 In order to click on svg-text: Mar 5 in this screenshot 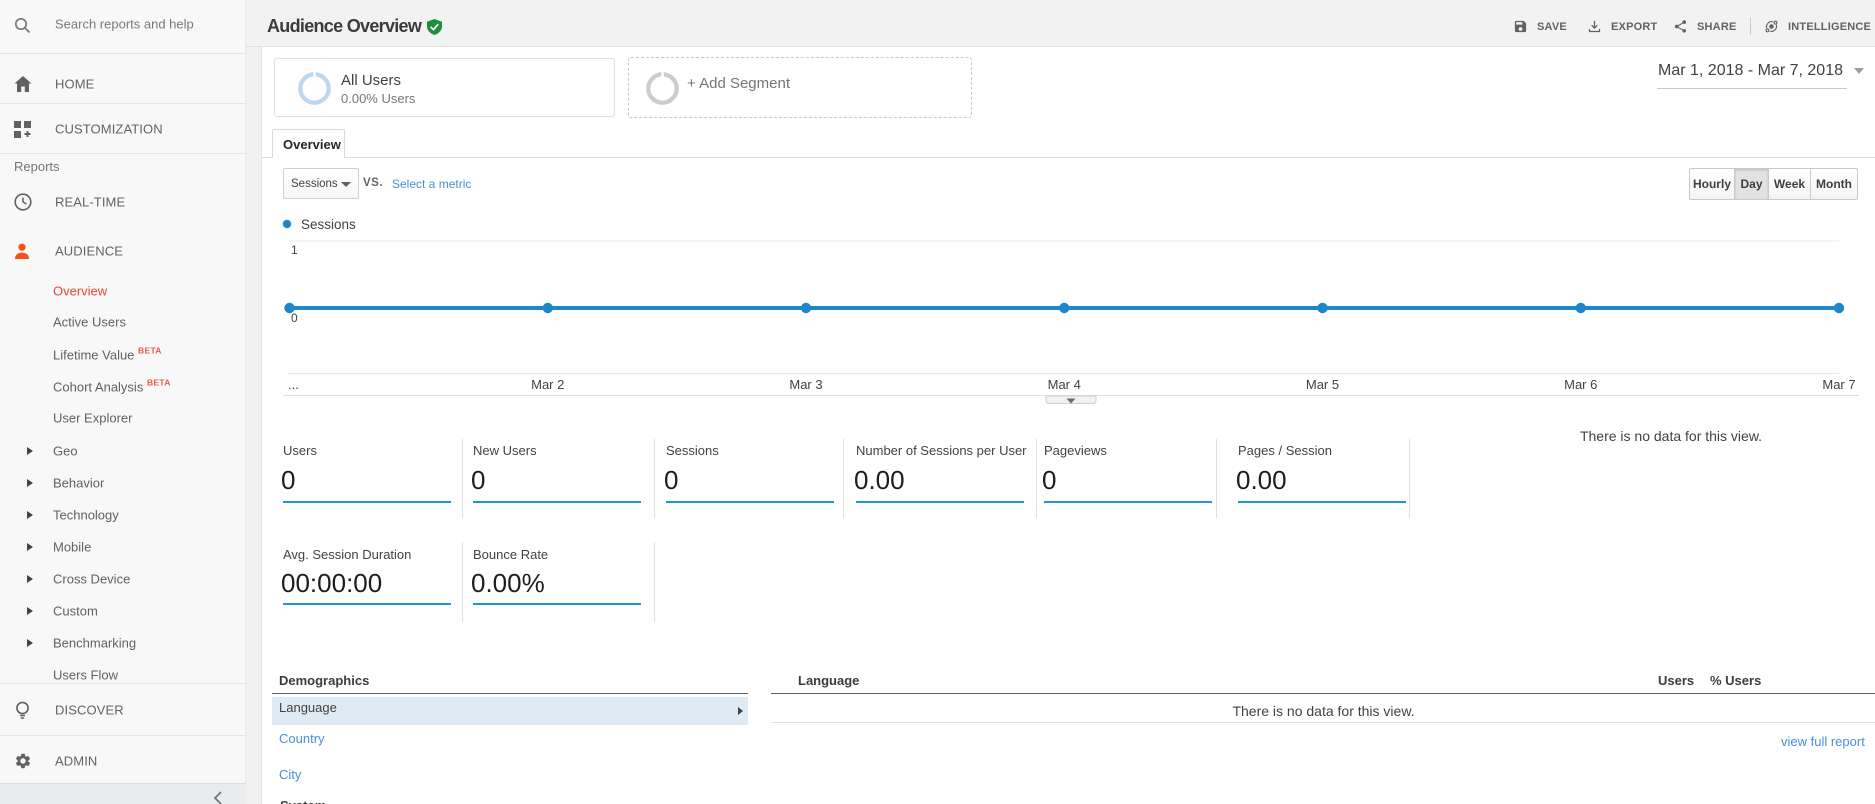, I will do `click(1322, 384)`.